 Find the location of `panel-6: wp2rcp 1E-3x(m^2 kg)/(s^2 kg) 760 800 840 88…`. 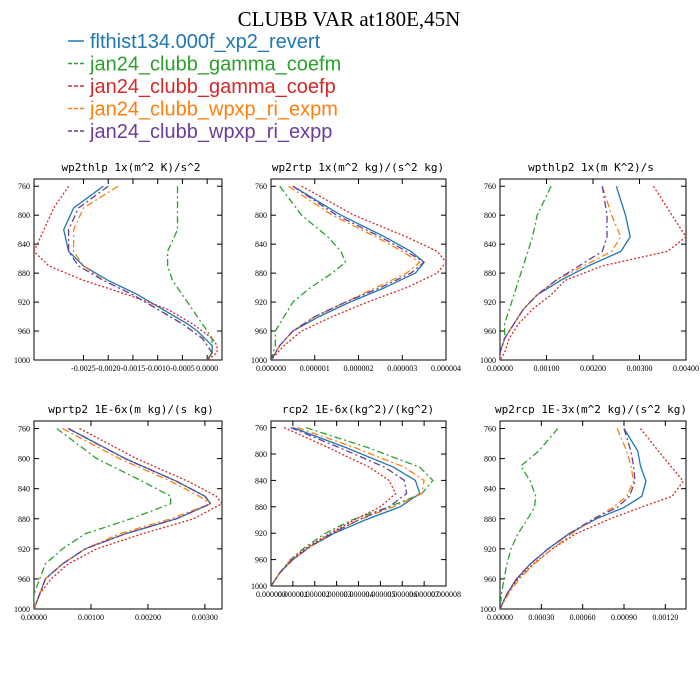

panel-6: wp2rcp 1E-3x(m^2 kg)/(s^2 kg) 760 800 840 88… is located at coordinates (583, 512).